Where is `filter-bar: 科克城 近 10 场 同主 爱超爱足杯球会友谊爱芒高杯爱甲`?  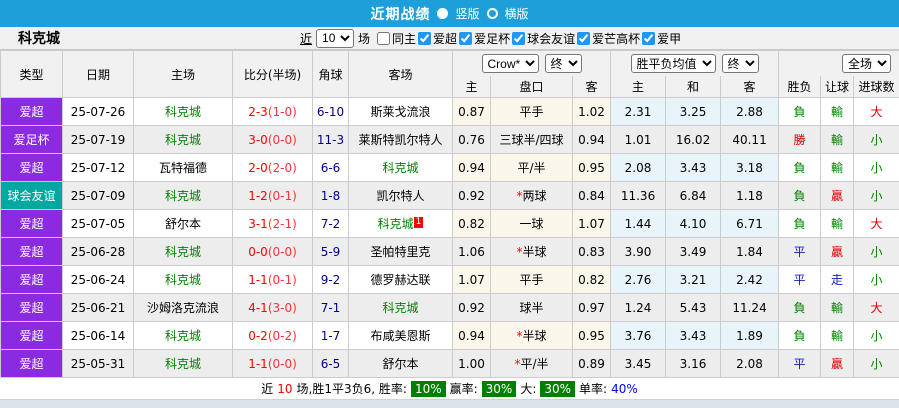 filter-bar: 科克城 近 10 场 同主 爱超爱足杯球会友谊爱芒高杯爱甲 is located at coordinates (449, 38).